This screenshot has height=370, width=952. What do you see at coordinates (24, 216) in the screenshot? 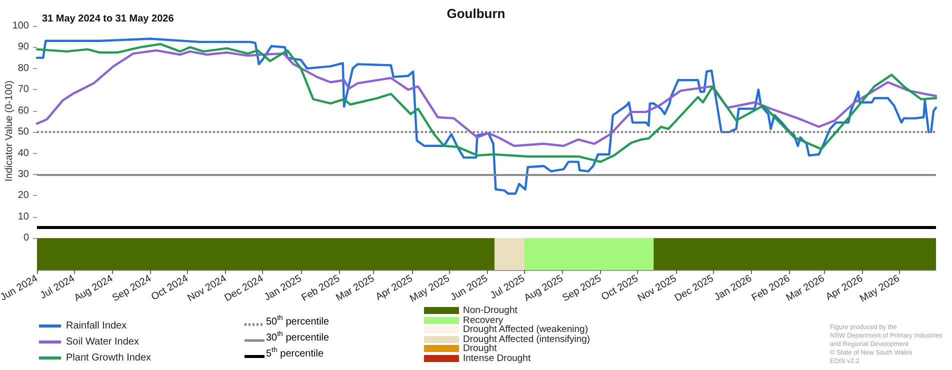
I see `y-tick-label: 10` at bounding box center [24, 216].